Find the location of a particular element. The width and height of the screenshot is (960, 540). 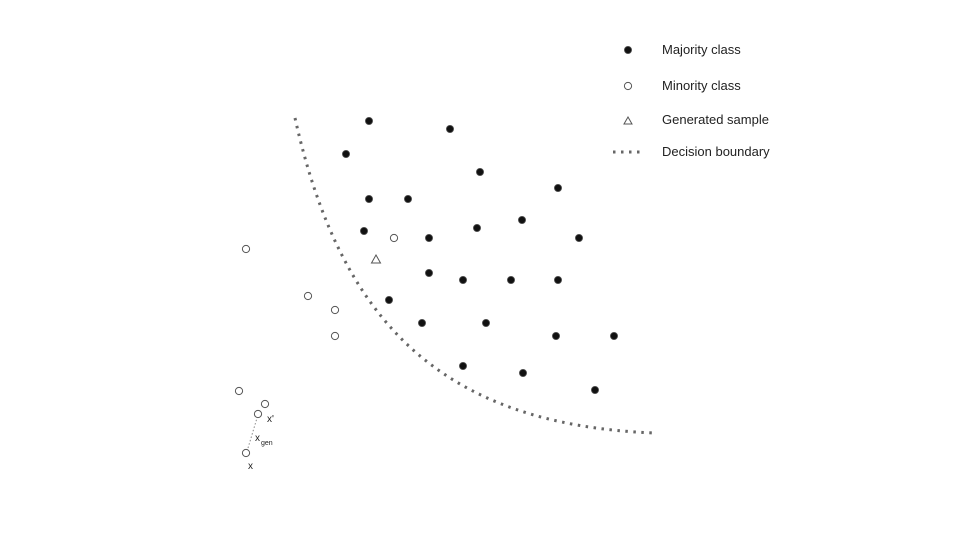

legend-boundary-label: Decision boundary is located at coordinates (716, 151).